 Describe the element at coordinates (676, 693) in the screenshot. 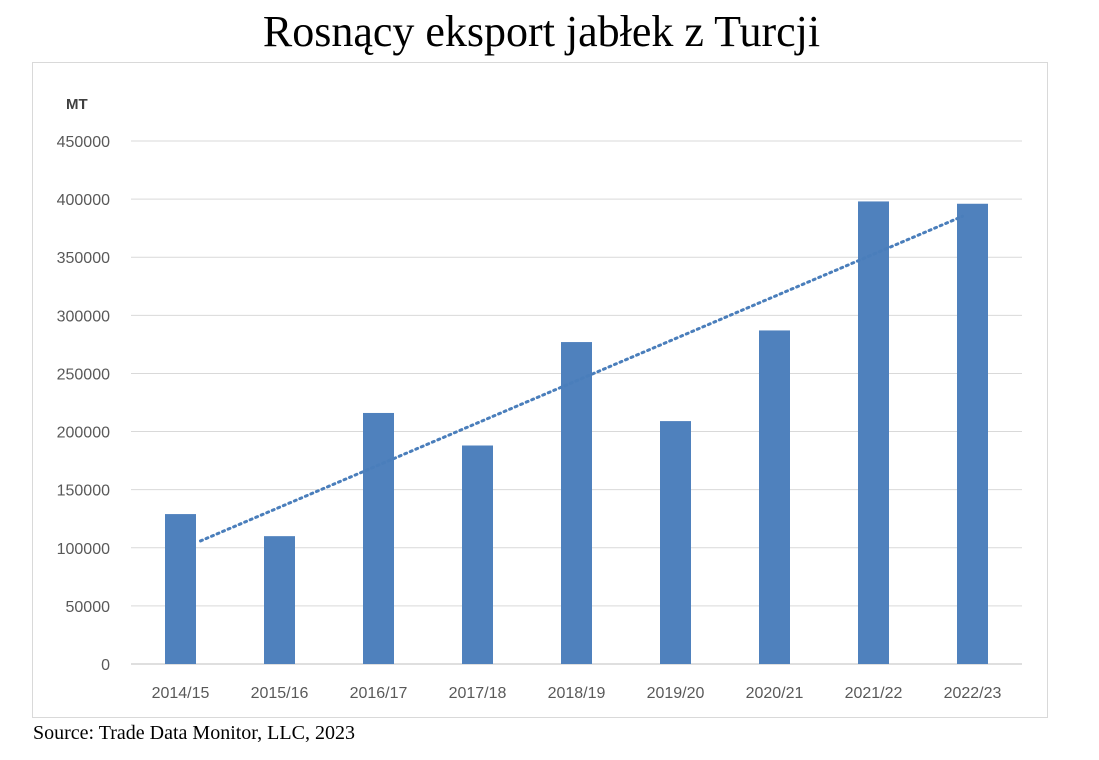

I see `x-tick-label: 2019/20` at that location.